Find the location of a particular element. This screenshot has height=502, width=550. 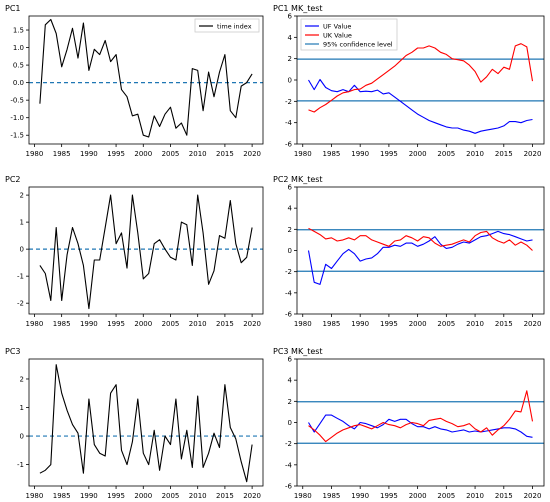

chart-title: PC3 is located at coordinates (13, 351).